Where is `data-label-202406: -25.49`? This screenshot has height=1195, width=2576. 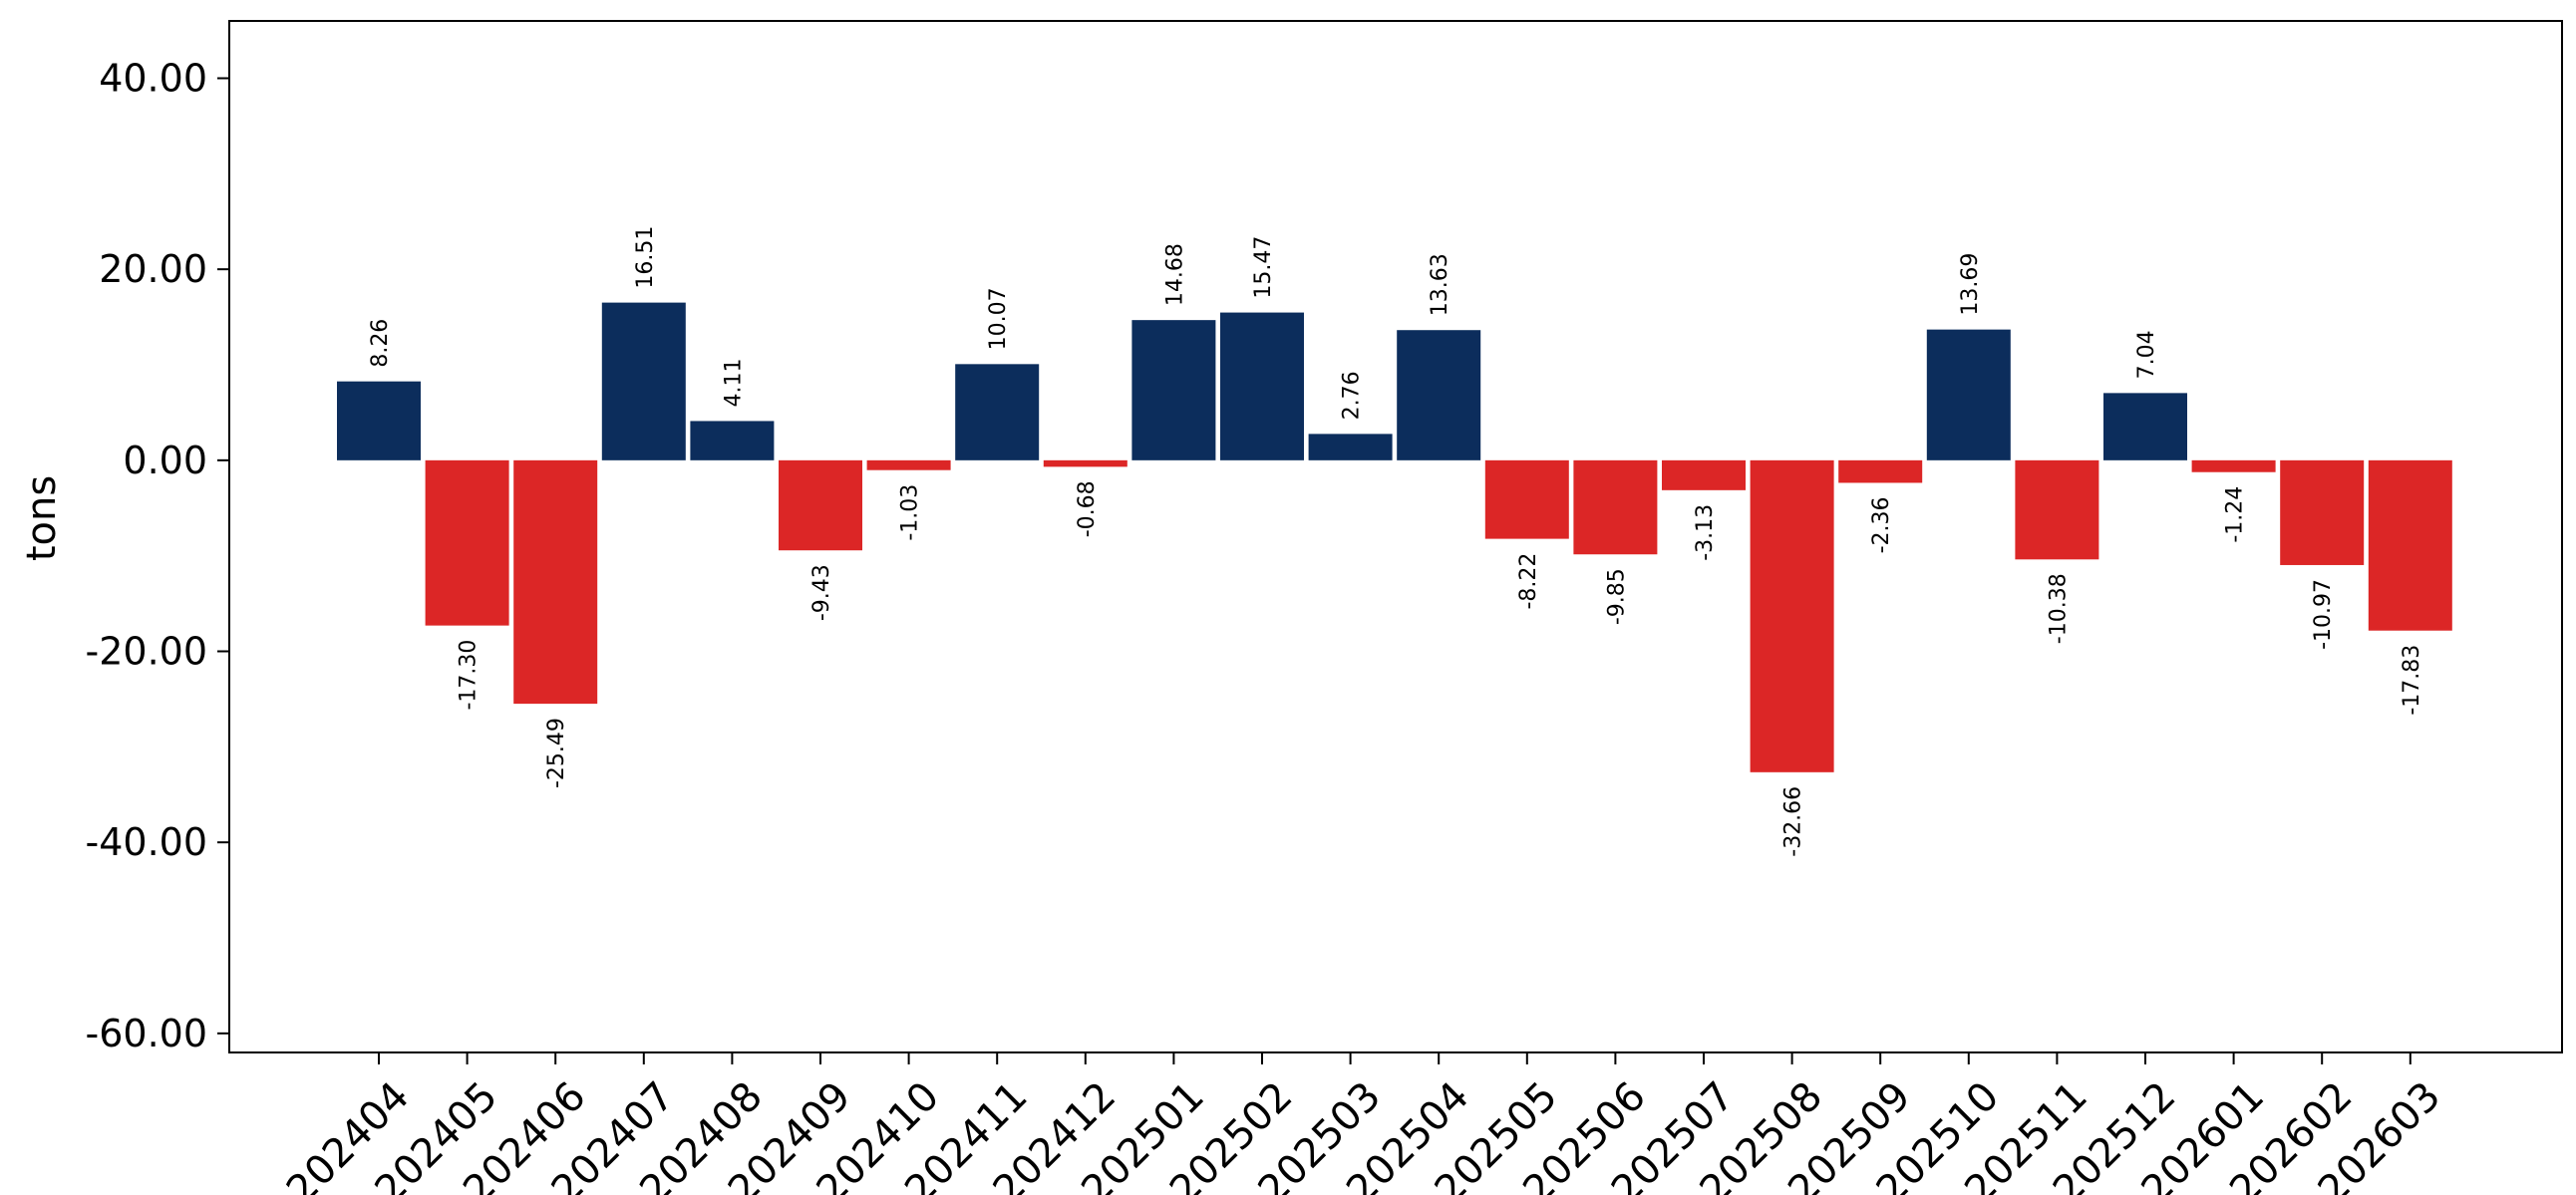 data-label-202406: -25.49 is located at coordinates (556, 753).